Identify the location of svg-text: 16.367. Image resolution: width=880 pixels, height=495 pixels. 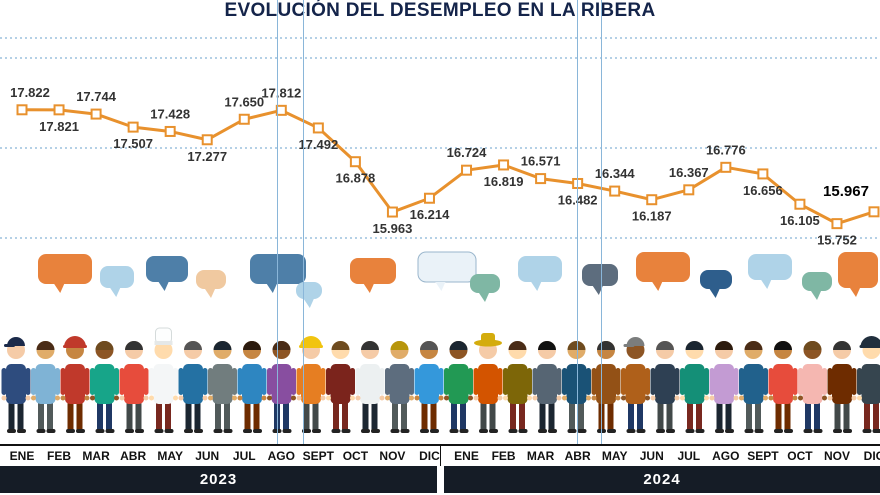
(689, 172).